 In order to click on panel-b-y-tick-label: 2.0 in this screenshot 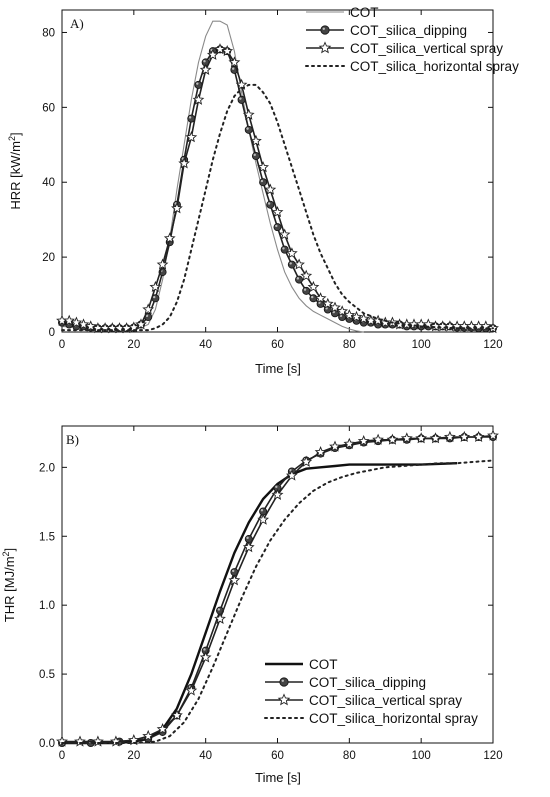, I will do `click(47, 468)`.